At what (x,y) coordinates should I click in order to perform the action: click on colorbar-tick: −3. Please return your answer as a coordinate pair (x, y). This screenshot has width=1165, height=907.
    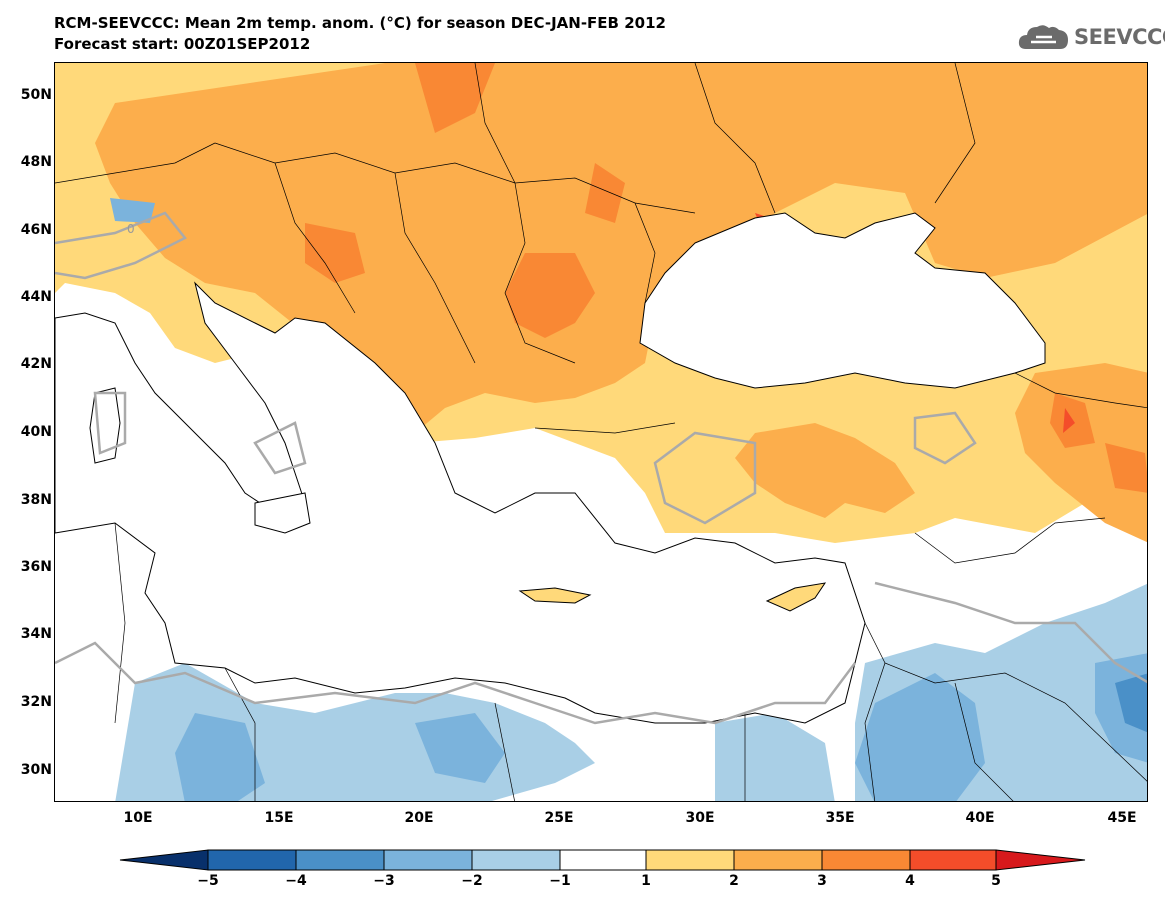
    Looking at the image, I should click on (384, 881).